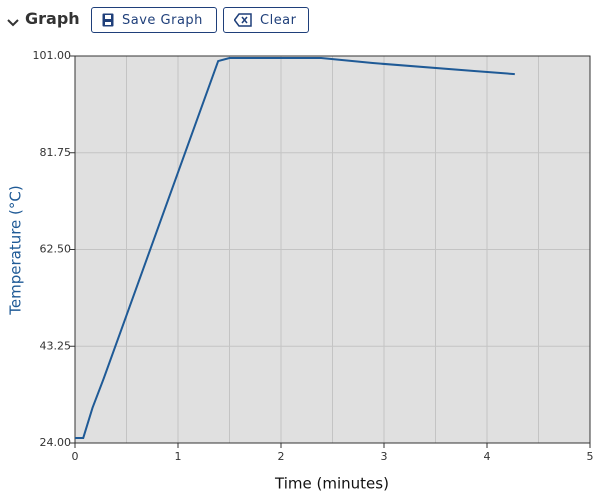 This screenshot has height=501, width=599. I want to click on x-tick-label: 1, so click(178, 456).